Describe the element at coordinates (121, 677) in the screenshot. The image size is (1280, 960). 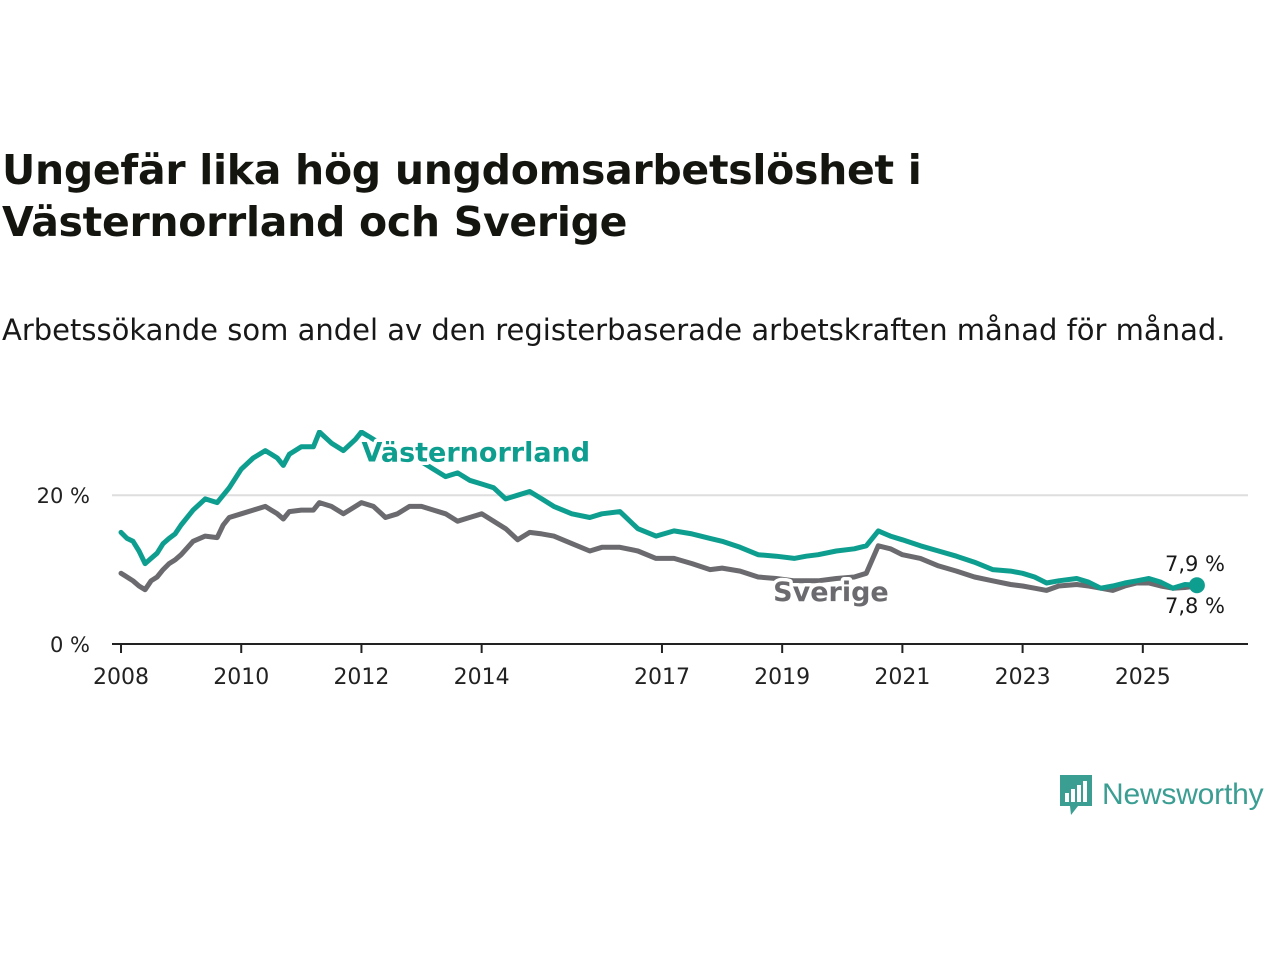
I see `x-tick-label: 2008` at that location.